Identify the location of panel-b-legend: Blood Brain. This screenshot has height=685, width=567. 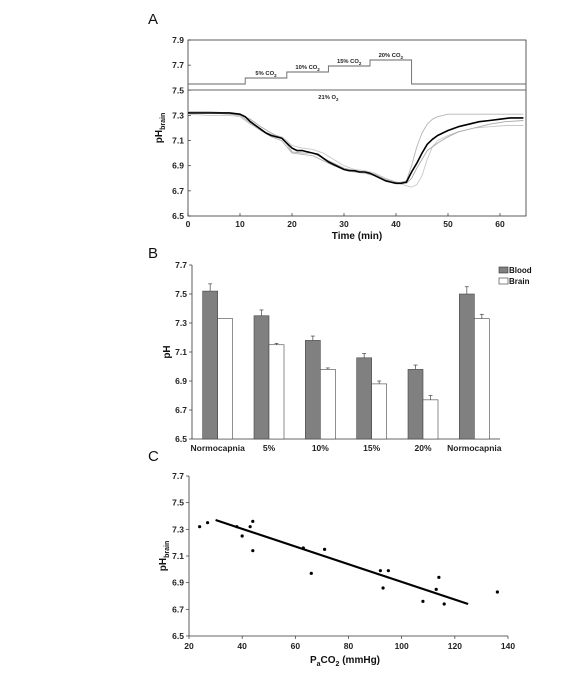
(515, 276).